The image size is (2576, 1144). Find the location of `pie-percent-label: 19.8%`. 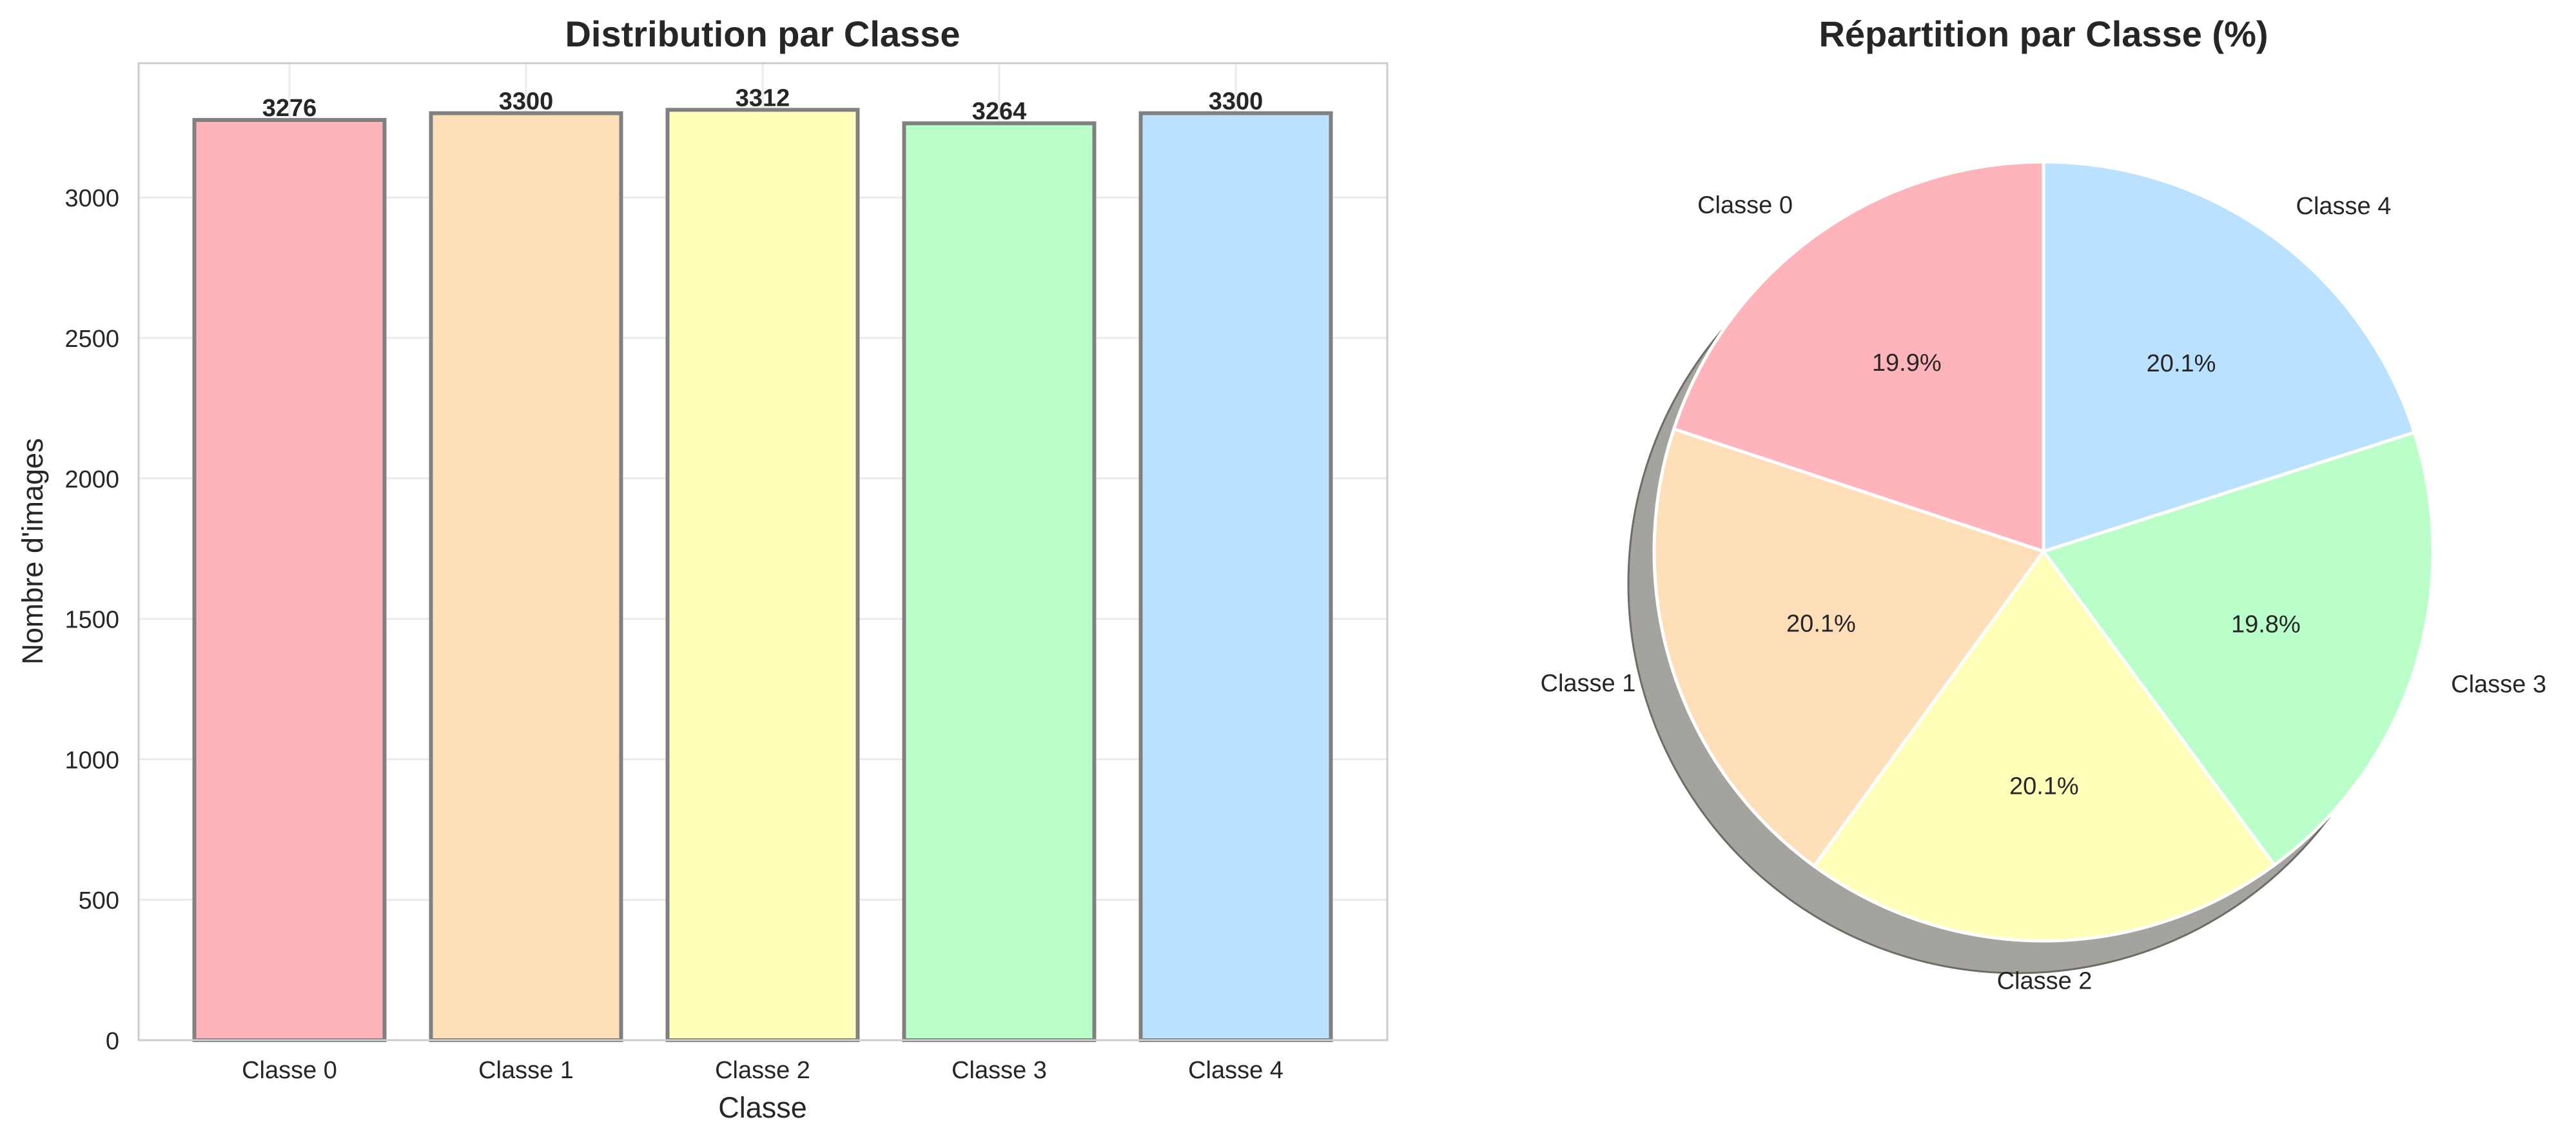

pie-percent-label: 19.8% is located at coordinates (2266, 624).